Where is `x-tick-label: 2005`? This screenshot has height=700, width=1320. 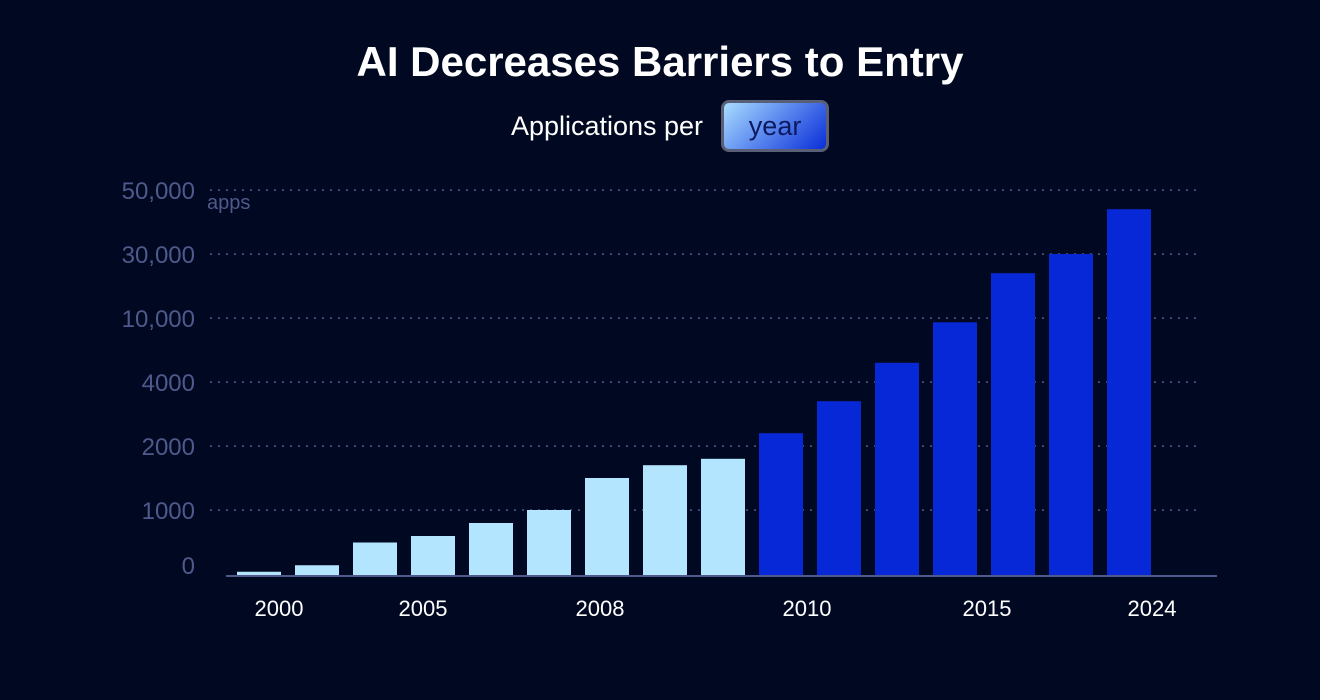 x-tick-label: 2005 is located at coordinates (423, 608).